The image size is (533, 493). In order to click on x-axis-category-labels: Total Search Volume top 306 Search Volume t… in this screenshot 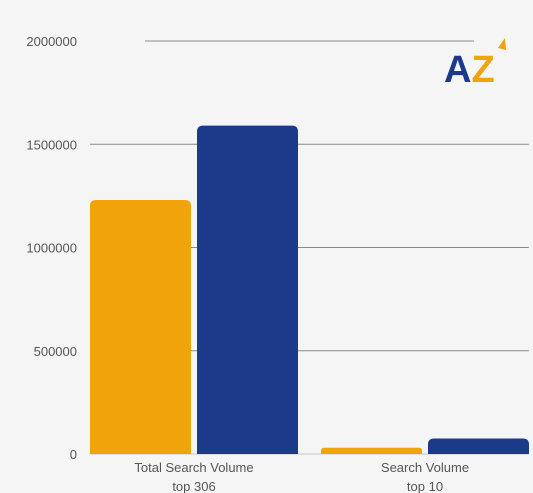, I will do `click(301, 476)`.